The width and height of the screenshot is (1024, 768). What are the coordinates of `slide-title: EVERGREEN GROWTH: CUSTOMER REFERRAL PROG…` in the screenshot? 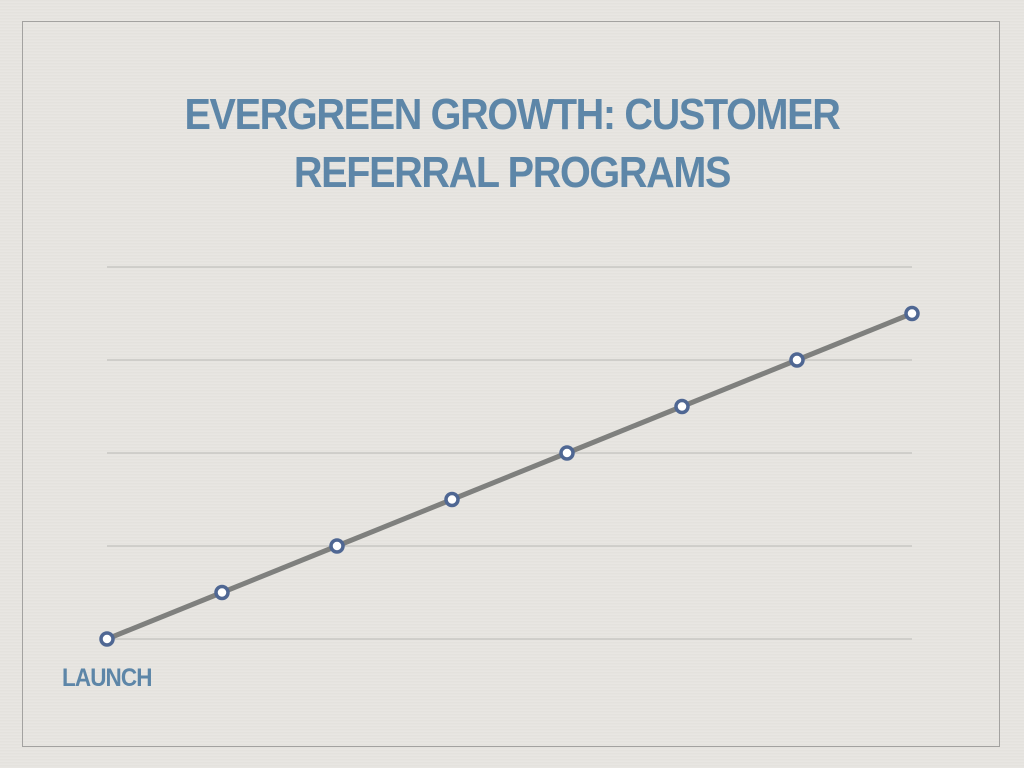 It's located at (512, 143).